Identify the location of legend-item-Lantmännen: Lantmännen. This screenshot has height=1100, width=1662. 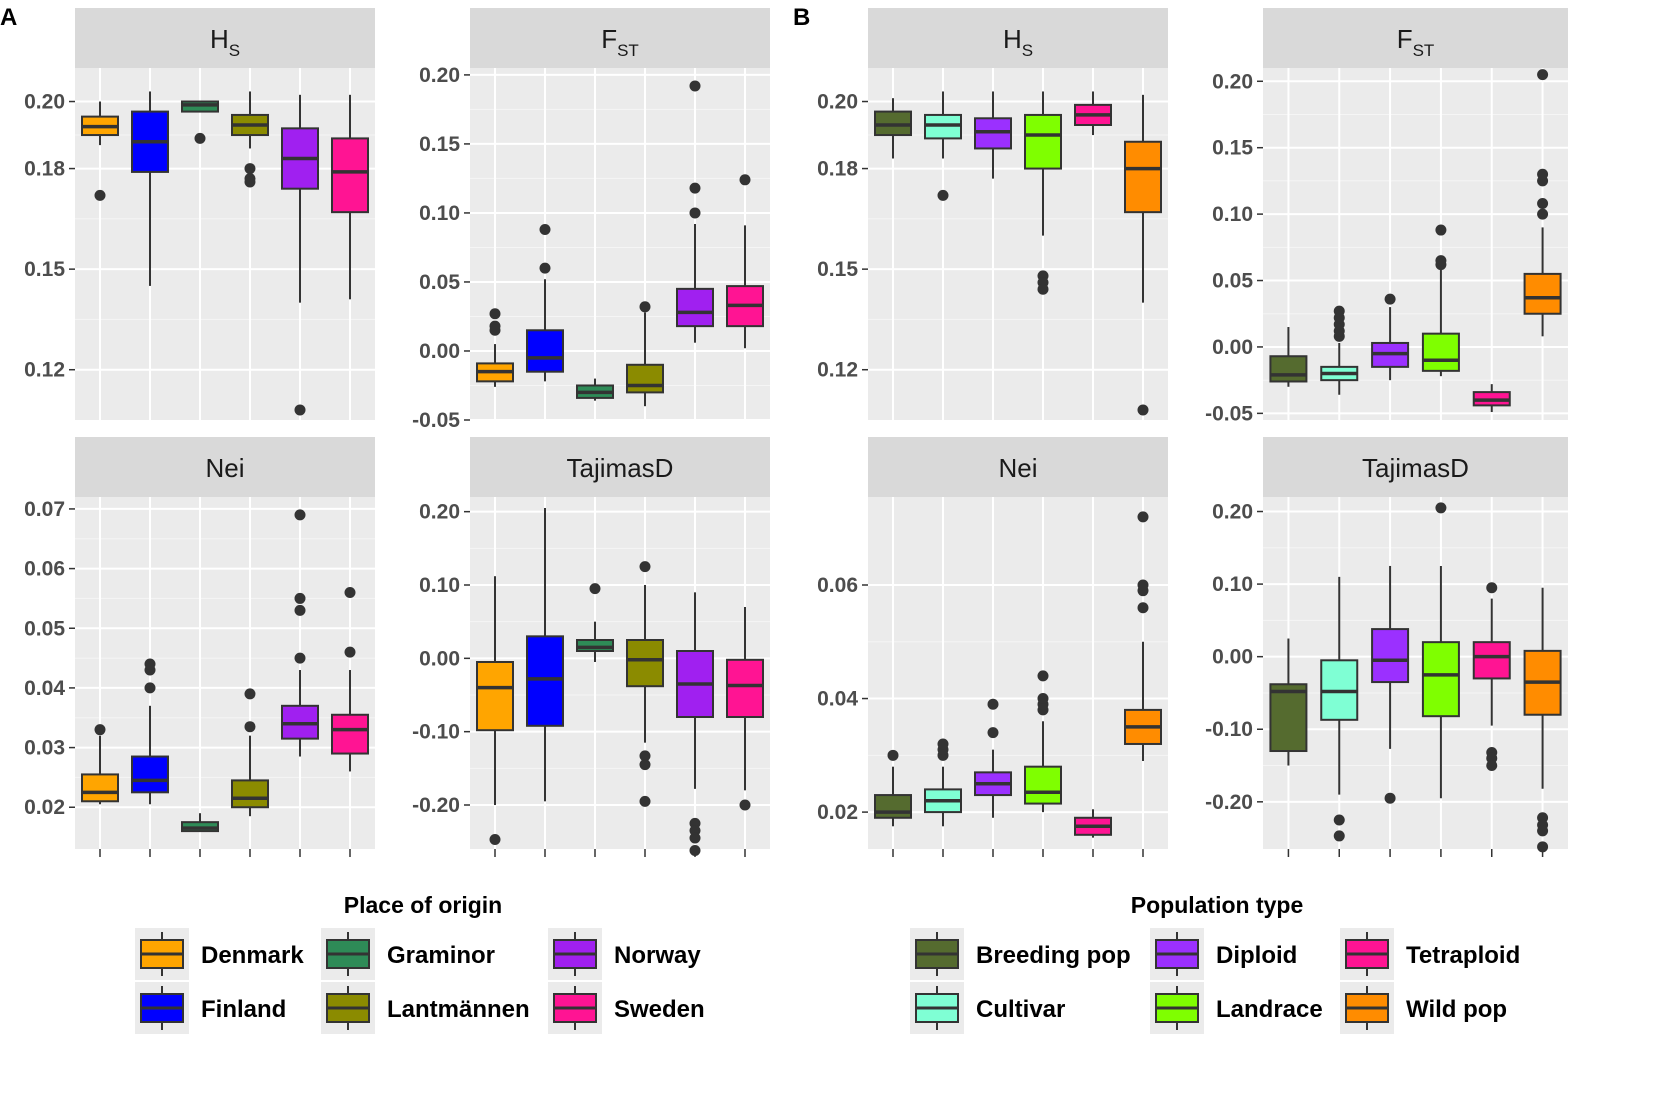
(425, 1008).